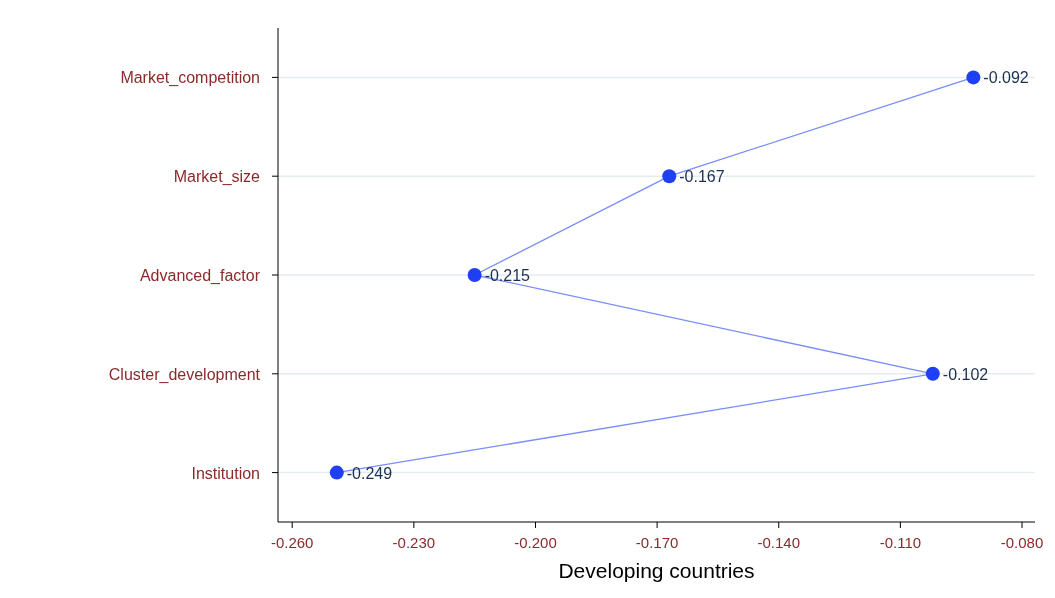 This screenshot has height=598, width=1055. What do you see at coordinates (657, 542) in the screenshot?
I see `x-tick-label: -0.170` at bounding box center [657, 542].